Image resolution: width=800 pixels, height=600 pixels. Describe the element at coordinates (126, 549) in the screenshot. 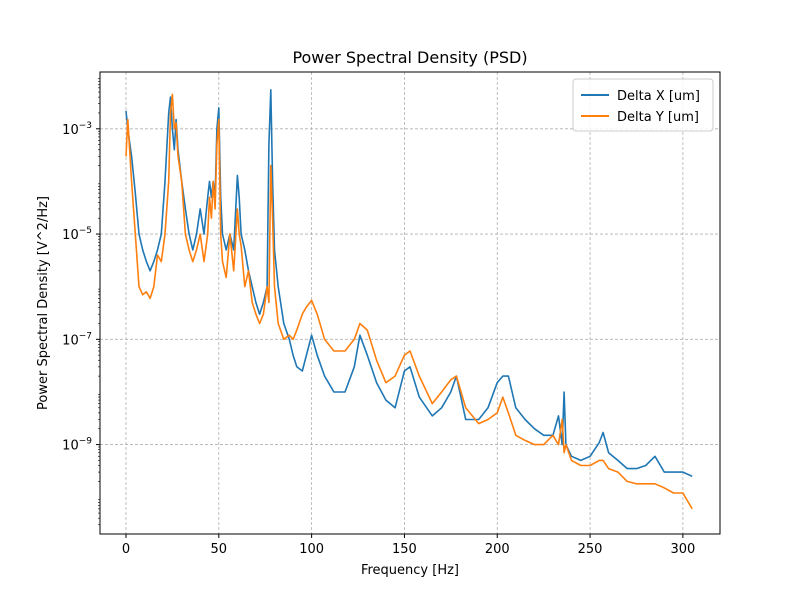

I see `x-tick-label: 0` at that location.